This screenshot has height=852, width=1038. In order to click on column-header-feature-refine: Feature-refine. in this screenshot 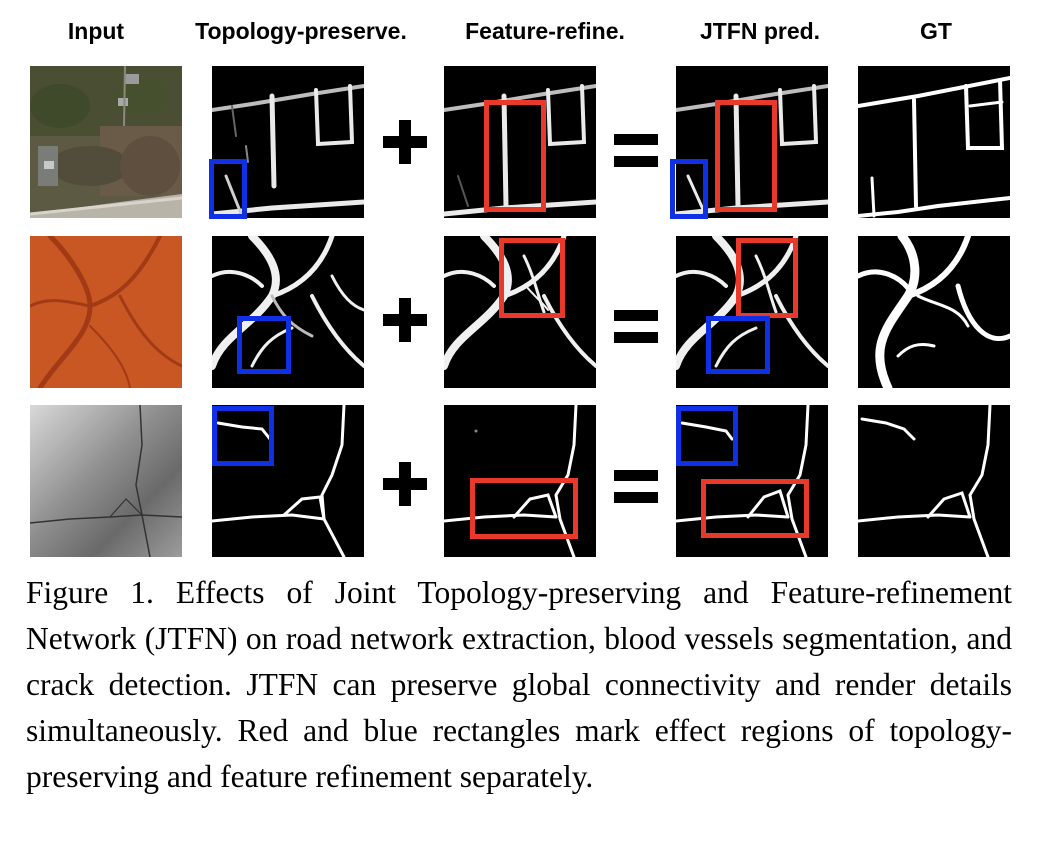, I will do `click(545, 31)`.